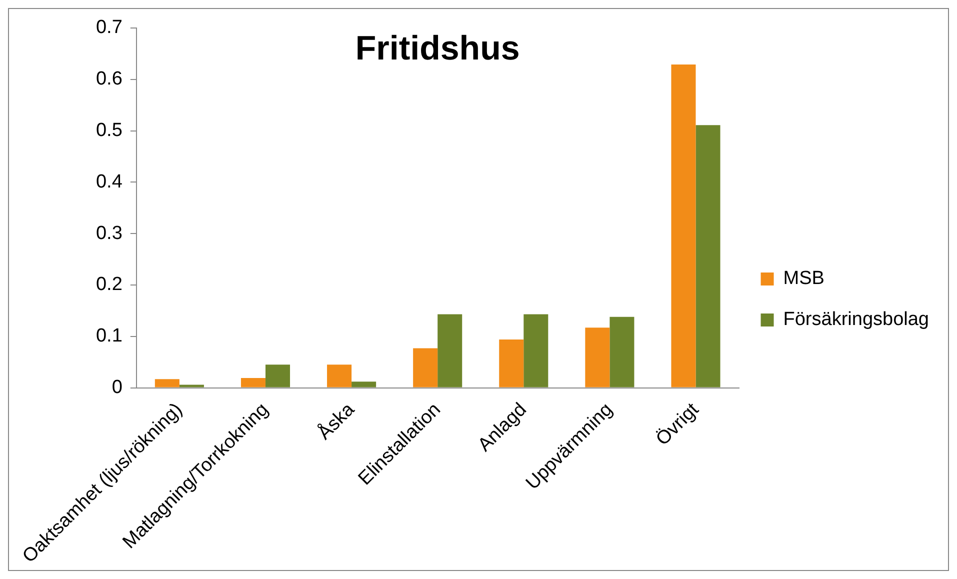 The height and width of the screenshot is (579, 957). What do you see at coordinates (109, 336) in the screenshot?
I see `y-tick-label: 0.1` at bounding box center [109, 336].